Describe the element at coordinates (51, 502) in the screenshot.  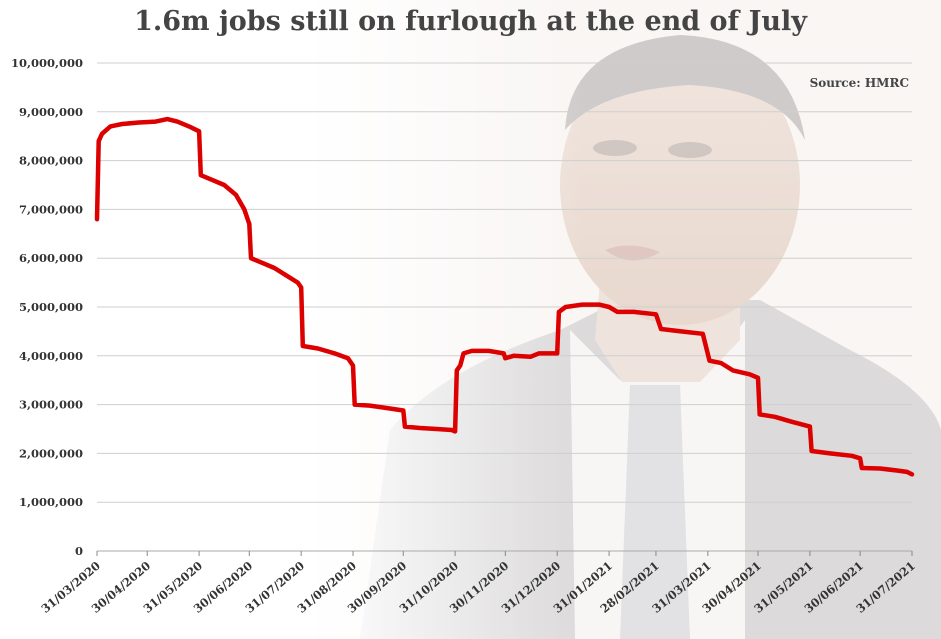
I see `y-tick-label: 1,000,000` at that location.